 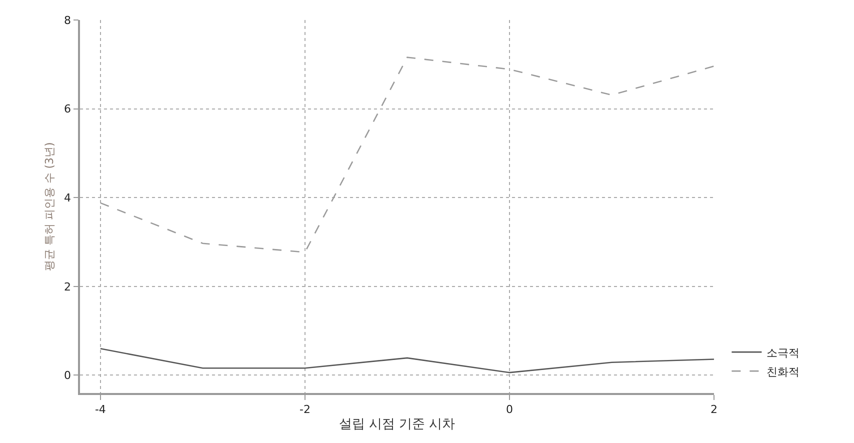 What do you see at coordinates (49, 206) in the screenshot?
I see `y-axis-title: 평균 특허 피인용 수 (3년)` at bounding box center [49, 206].